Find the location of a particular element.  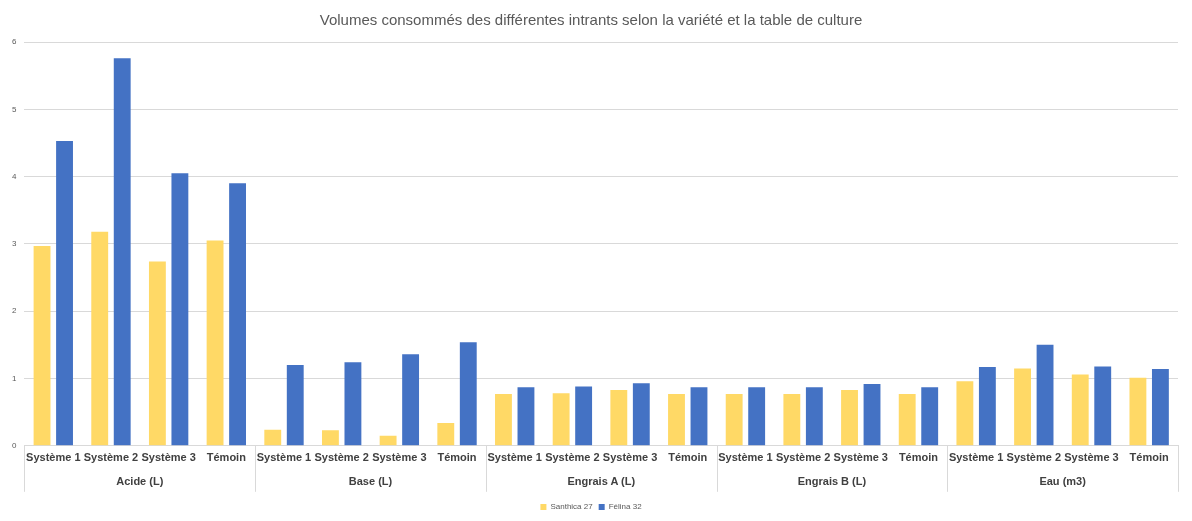

text: Engrais B (L) is located at coordinates (832, 480).